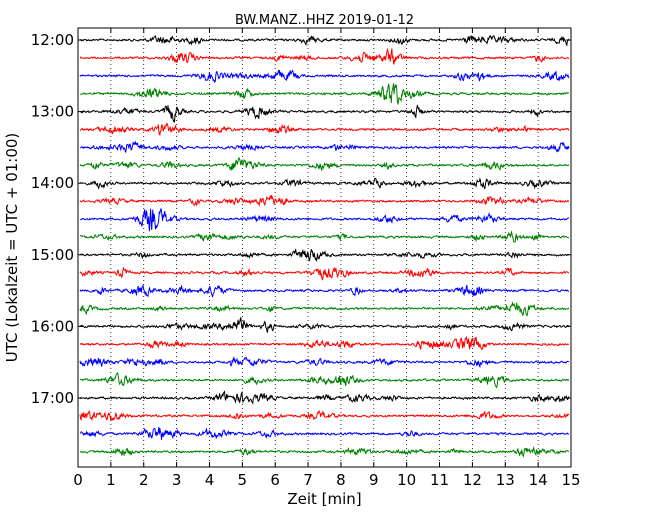 This screenshot has height=520, width=650. I want to click on x-tick-label: 1, so click(111, 480).